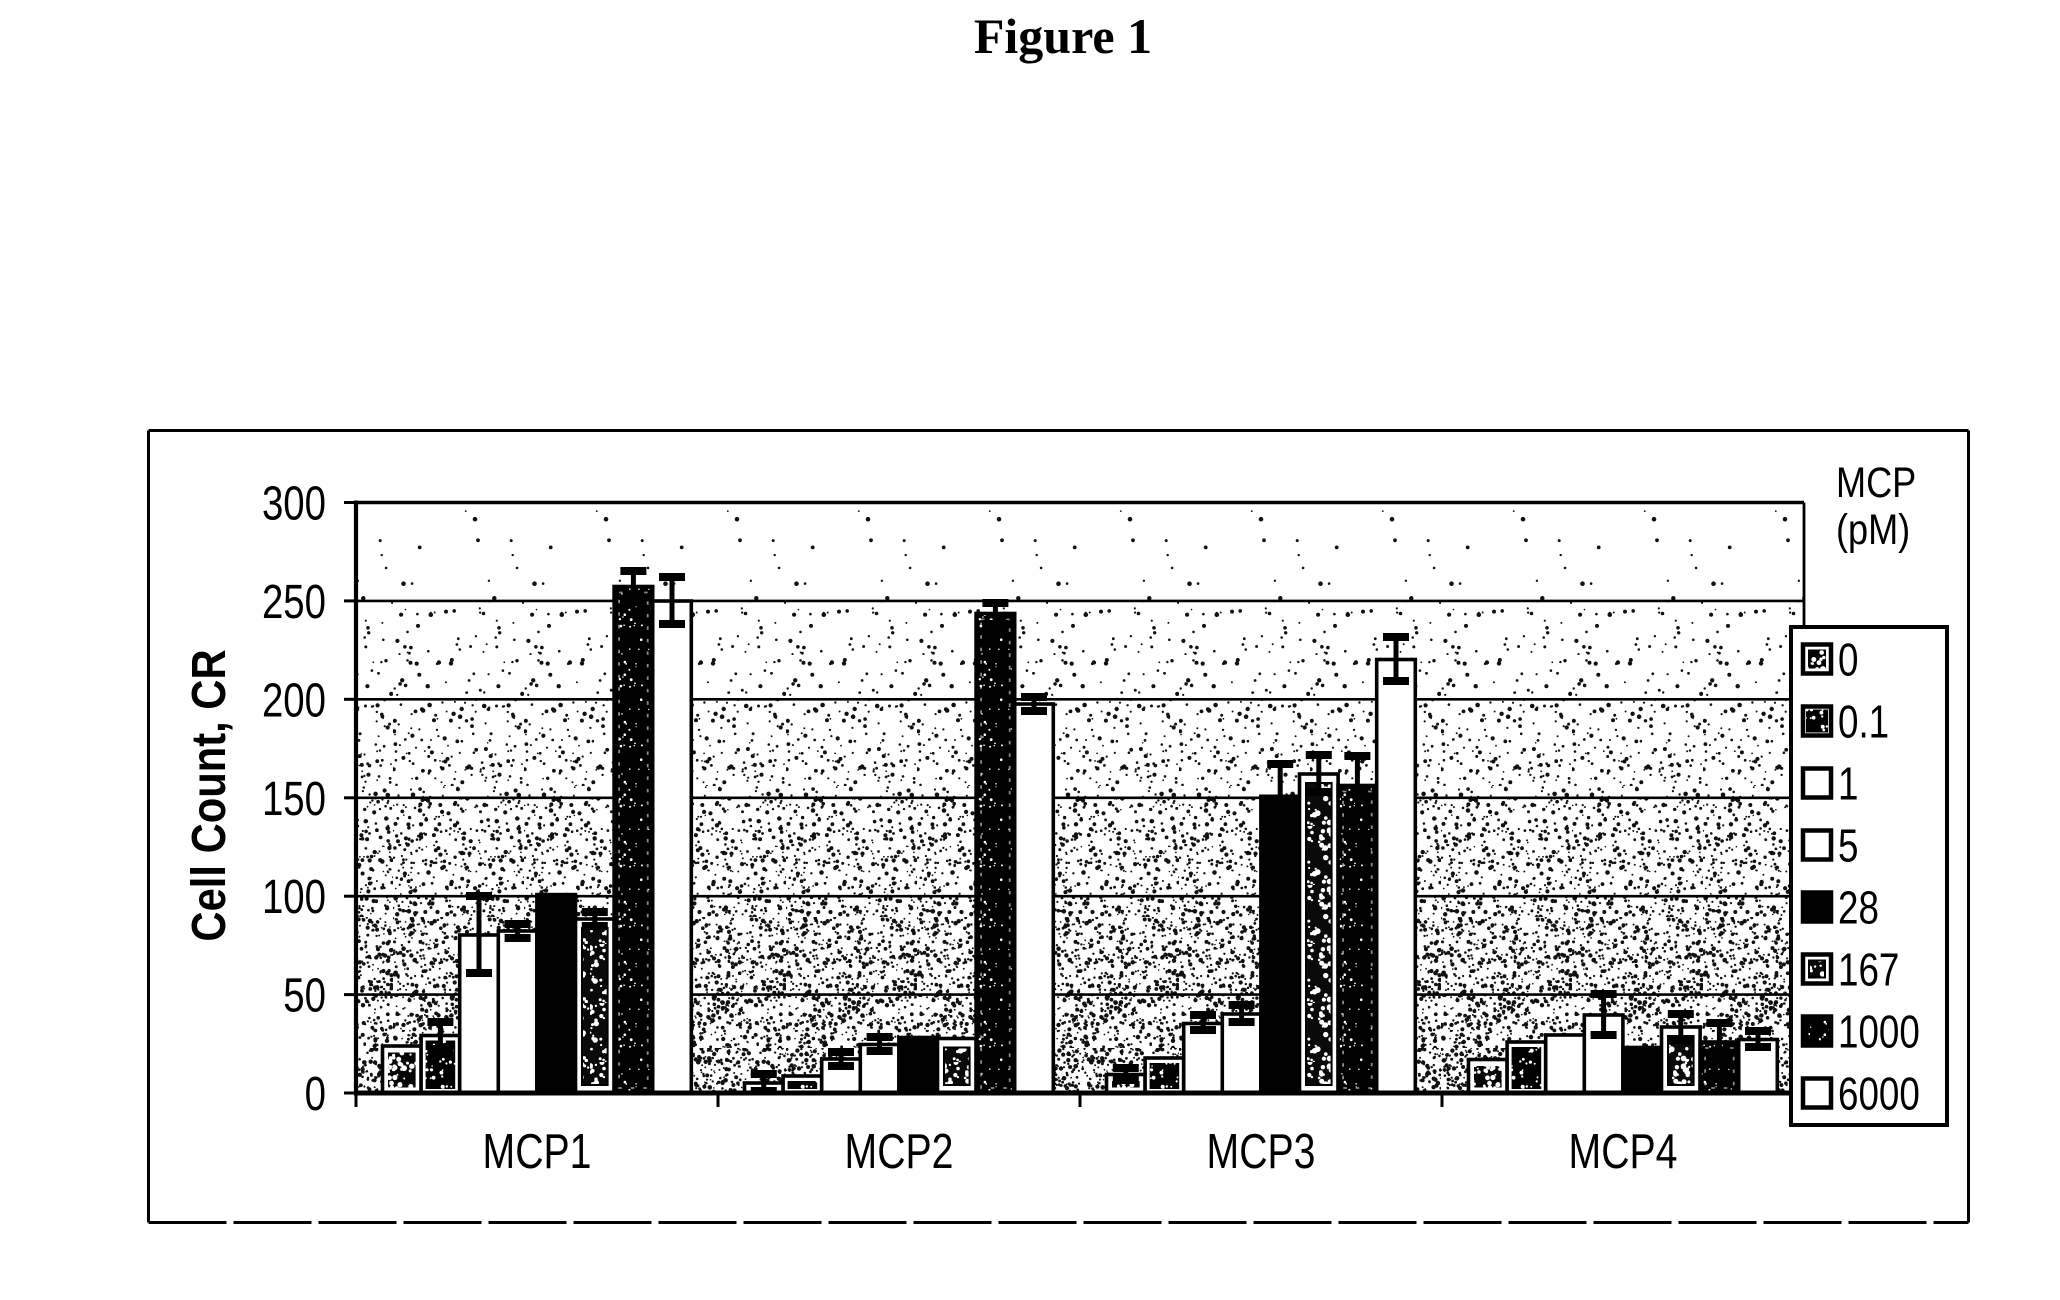 The image size is (2060, 1300). I want to click on svg-text: 167, so click(1868, 970).